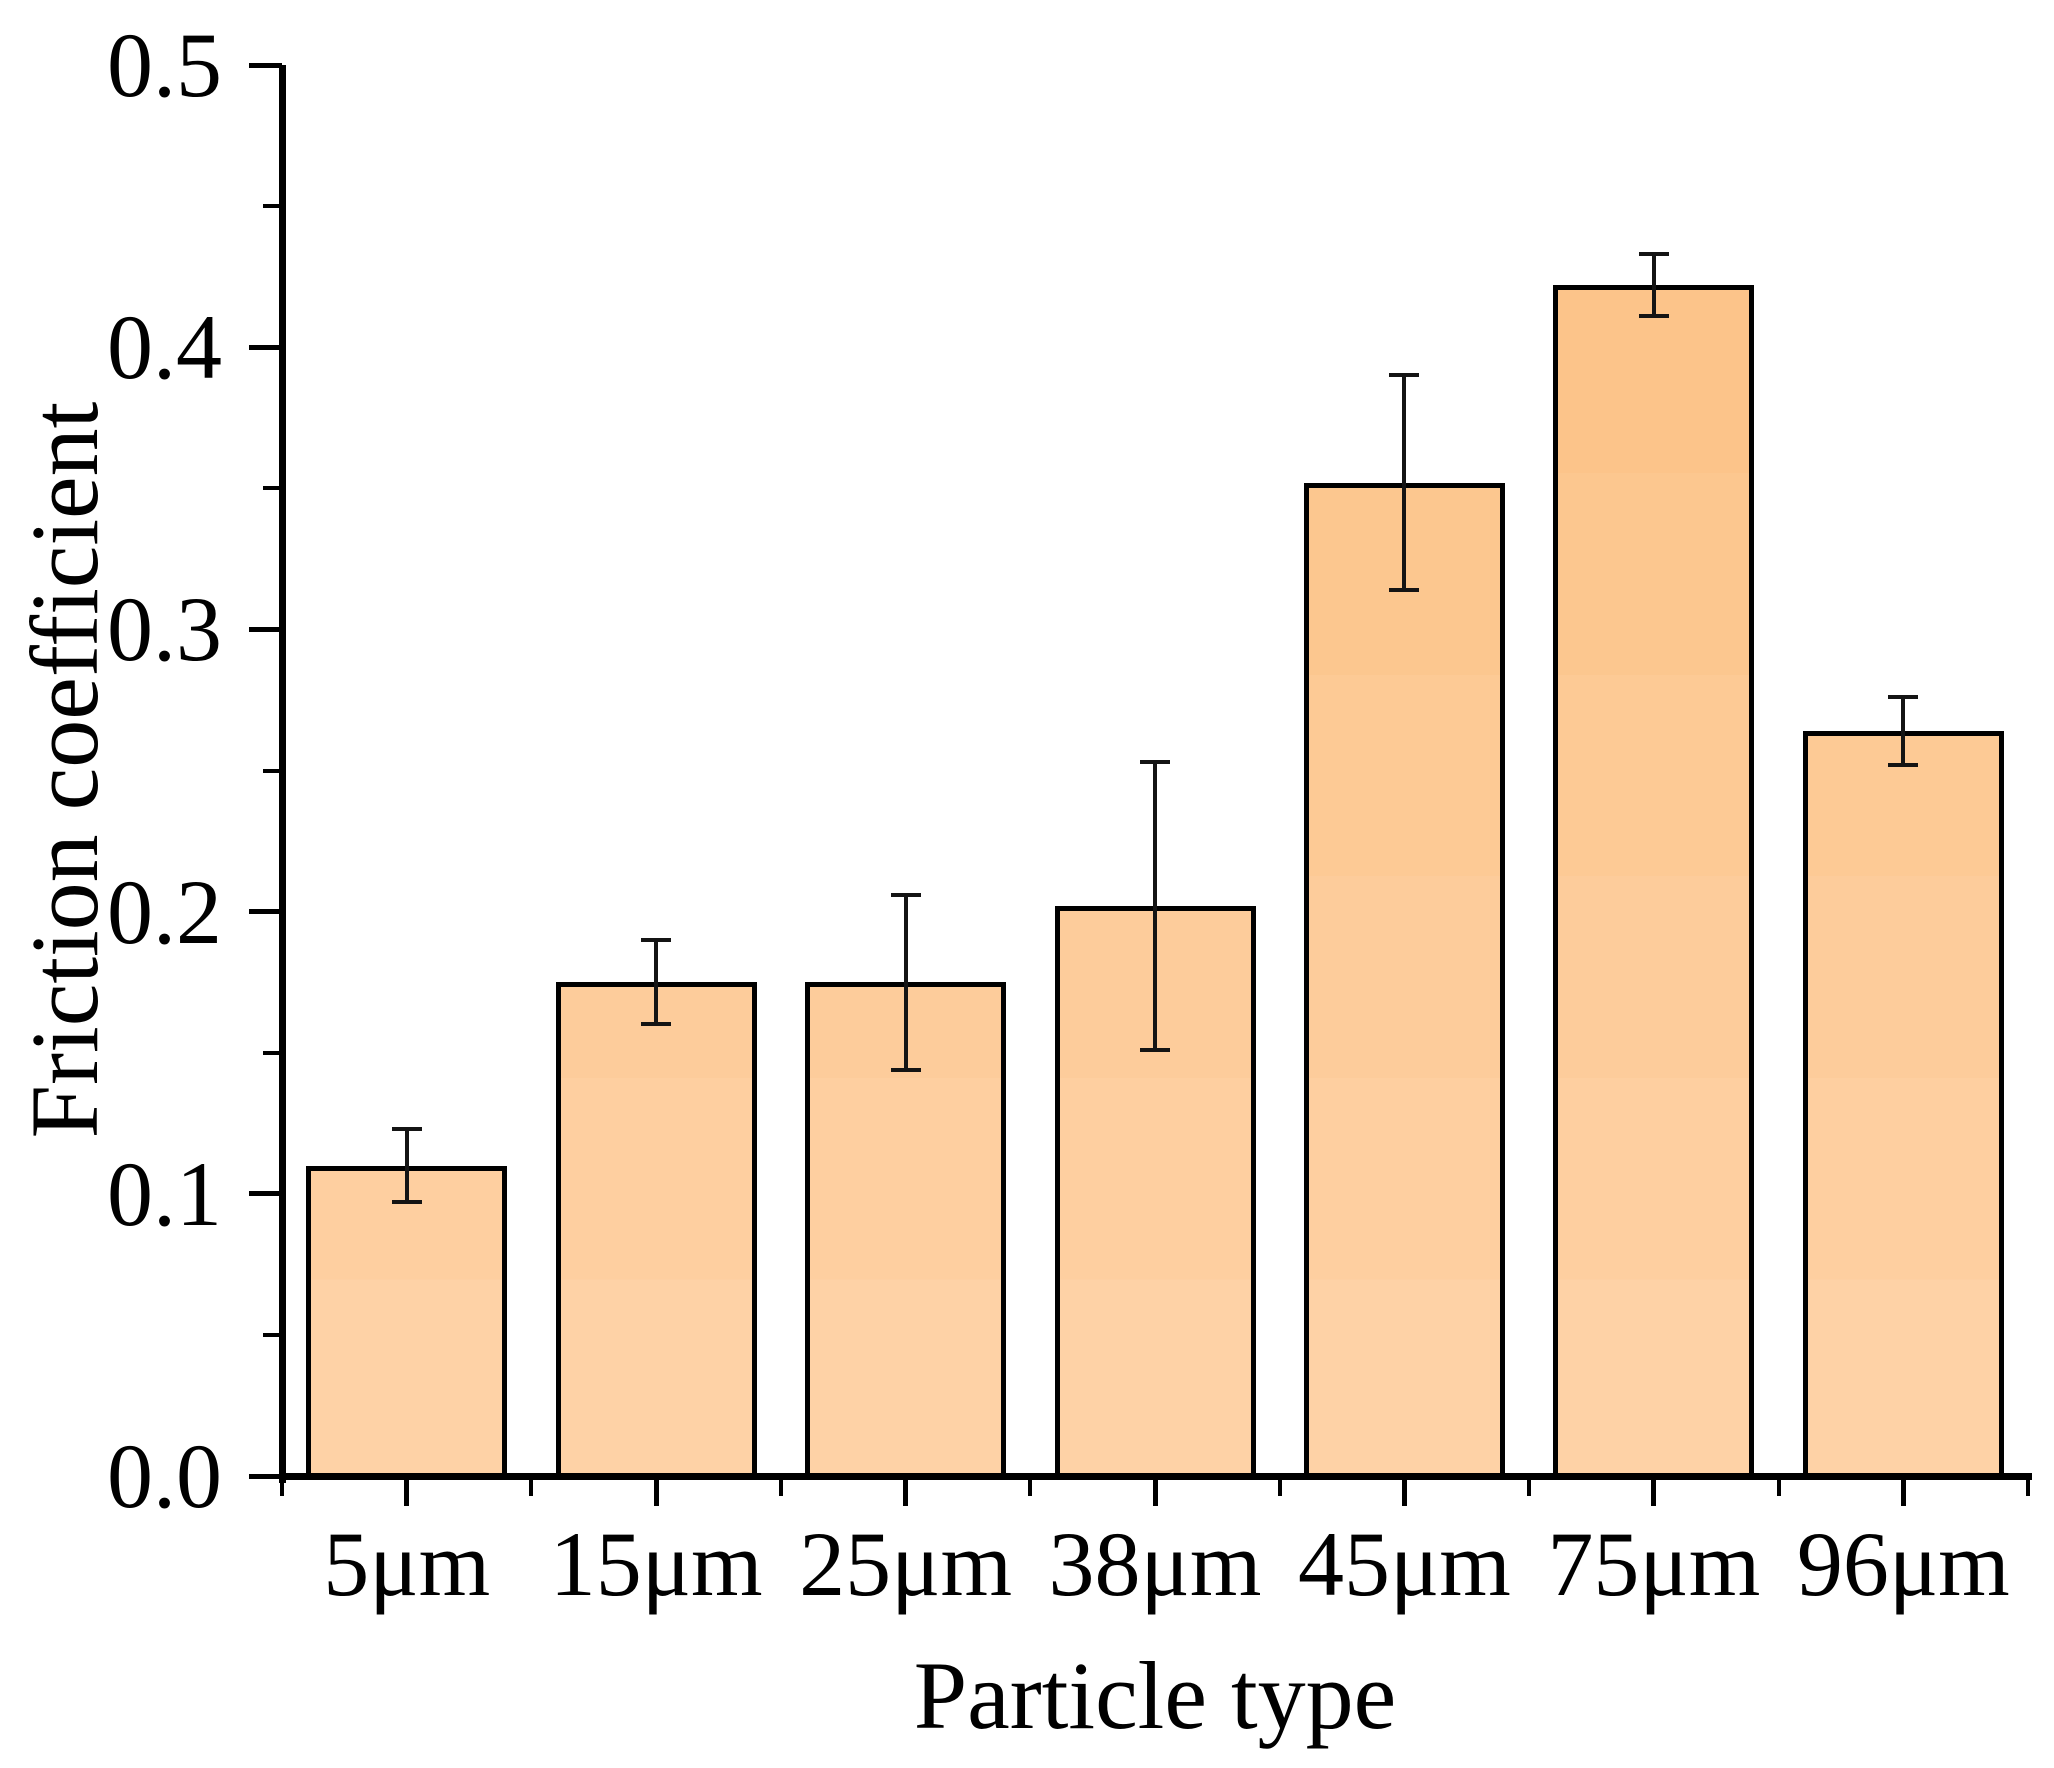 This screenshot has height=1768, width=2054. What do you see at coordinates (1903, 1103) in the screenshot?
I see `bar-96μm` at bounding box center [1903, 1103].